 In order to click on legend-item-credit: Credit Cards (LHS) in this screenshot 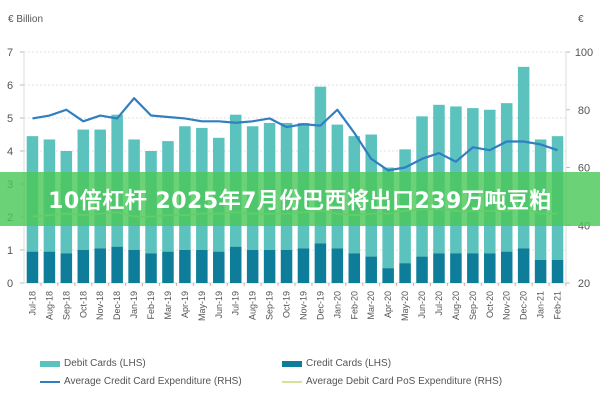, I will do `click(336, 363)`.